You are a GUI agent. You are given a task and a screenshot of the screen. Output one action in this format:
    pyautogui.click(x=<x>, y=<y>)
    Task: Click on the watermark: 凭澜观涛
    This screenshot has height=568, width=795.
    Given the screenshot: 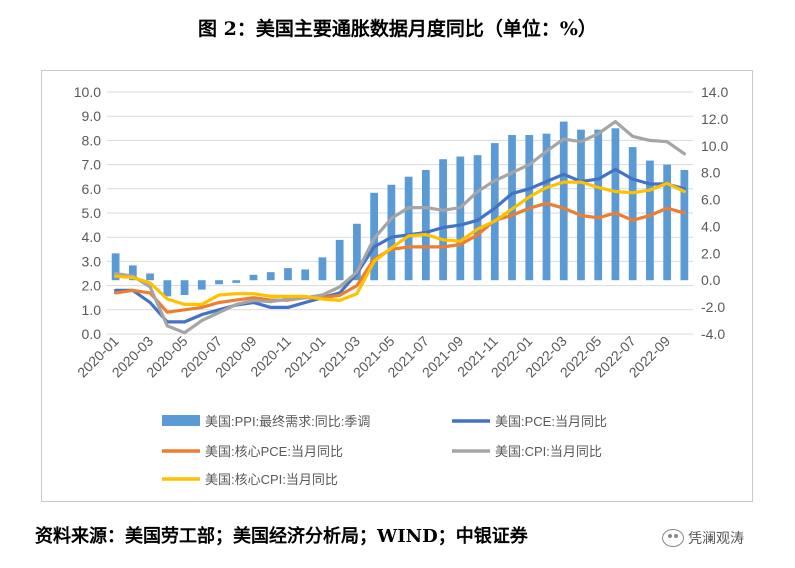 What is the action you would take?
    pyautogui.click(x=703, y=538)
    